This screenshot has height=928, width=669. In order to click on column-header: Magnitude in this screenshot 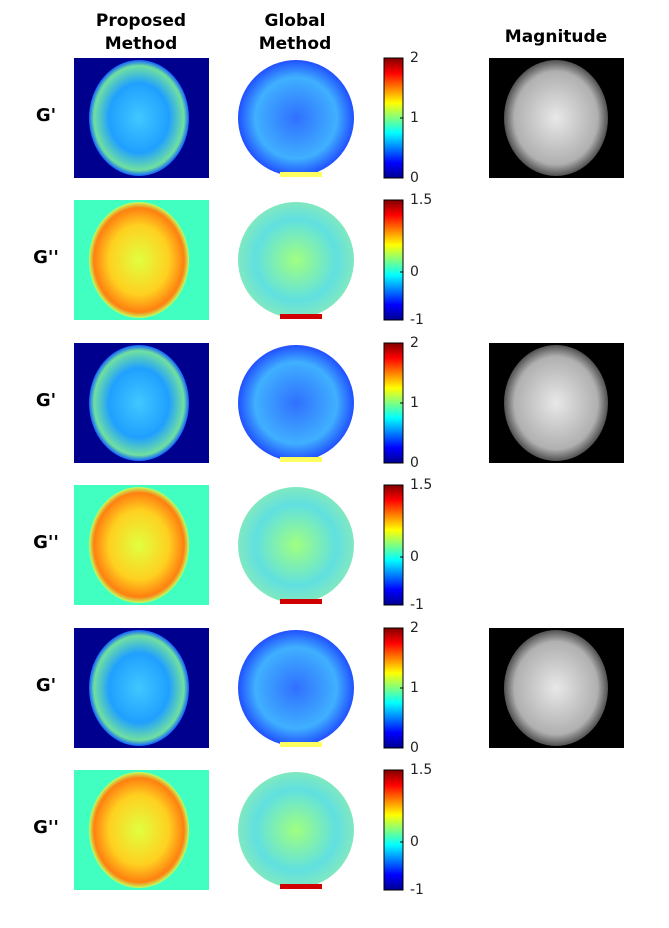, I will do `click(556, 37)`.